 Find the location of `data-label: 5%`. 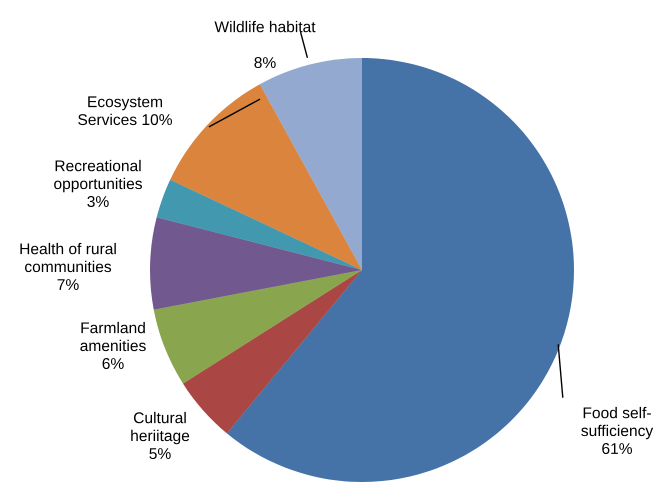

data-label: 5% is located at coordinates (160, 454).